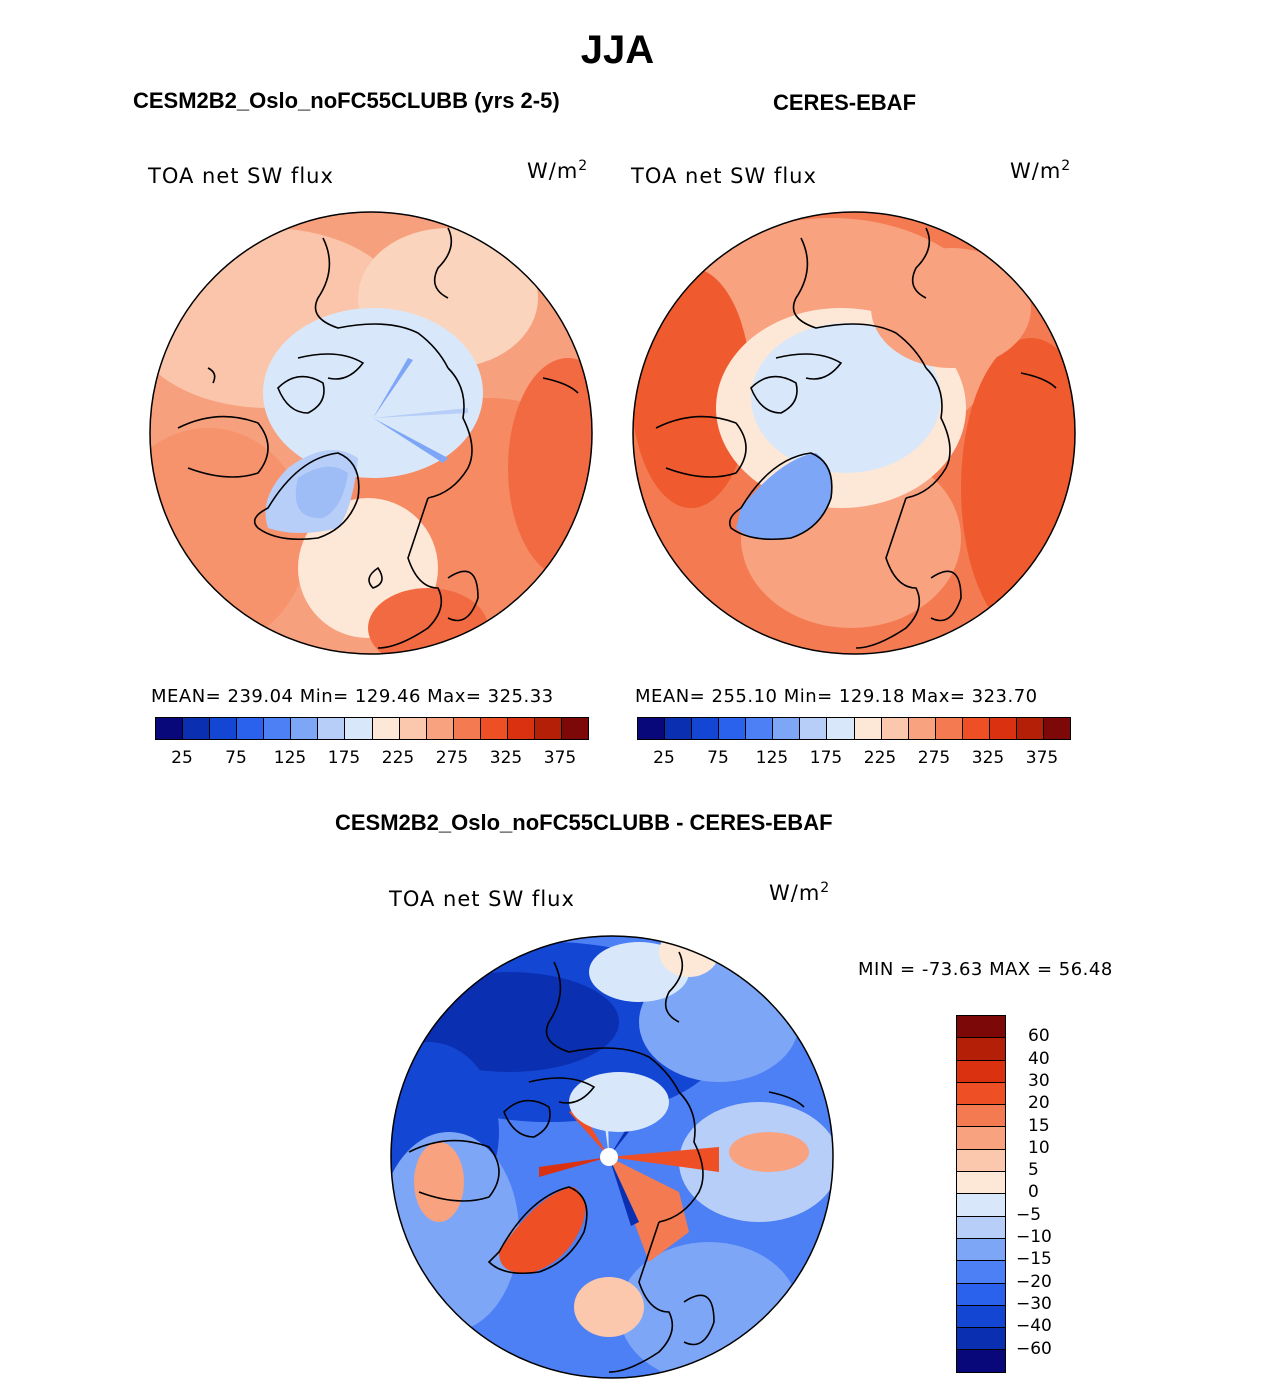 Image resolution: width=1285 pixels, height=1383 pixels. Describe the element at coordinates (584, 822) in the screenshot. I see `diff-panel-title: CESM2B2_Oslo_noFC55CLUBB - CERES-EBAF` at that location.